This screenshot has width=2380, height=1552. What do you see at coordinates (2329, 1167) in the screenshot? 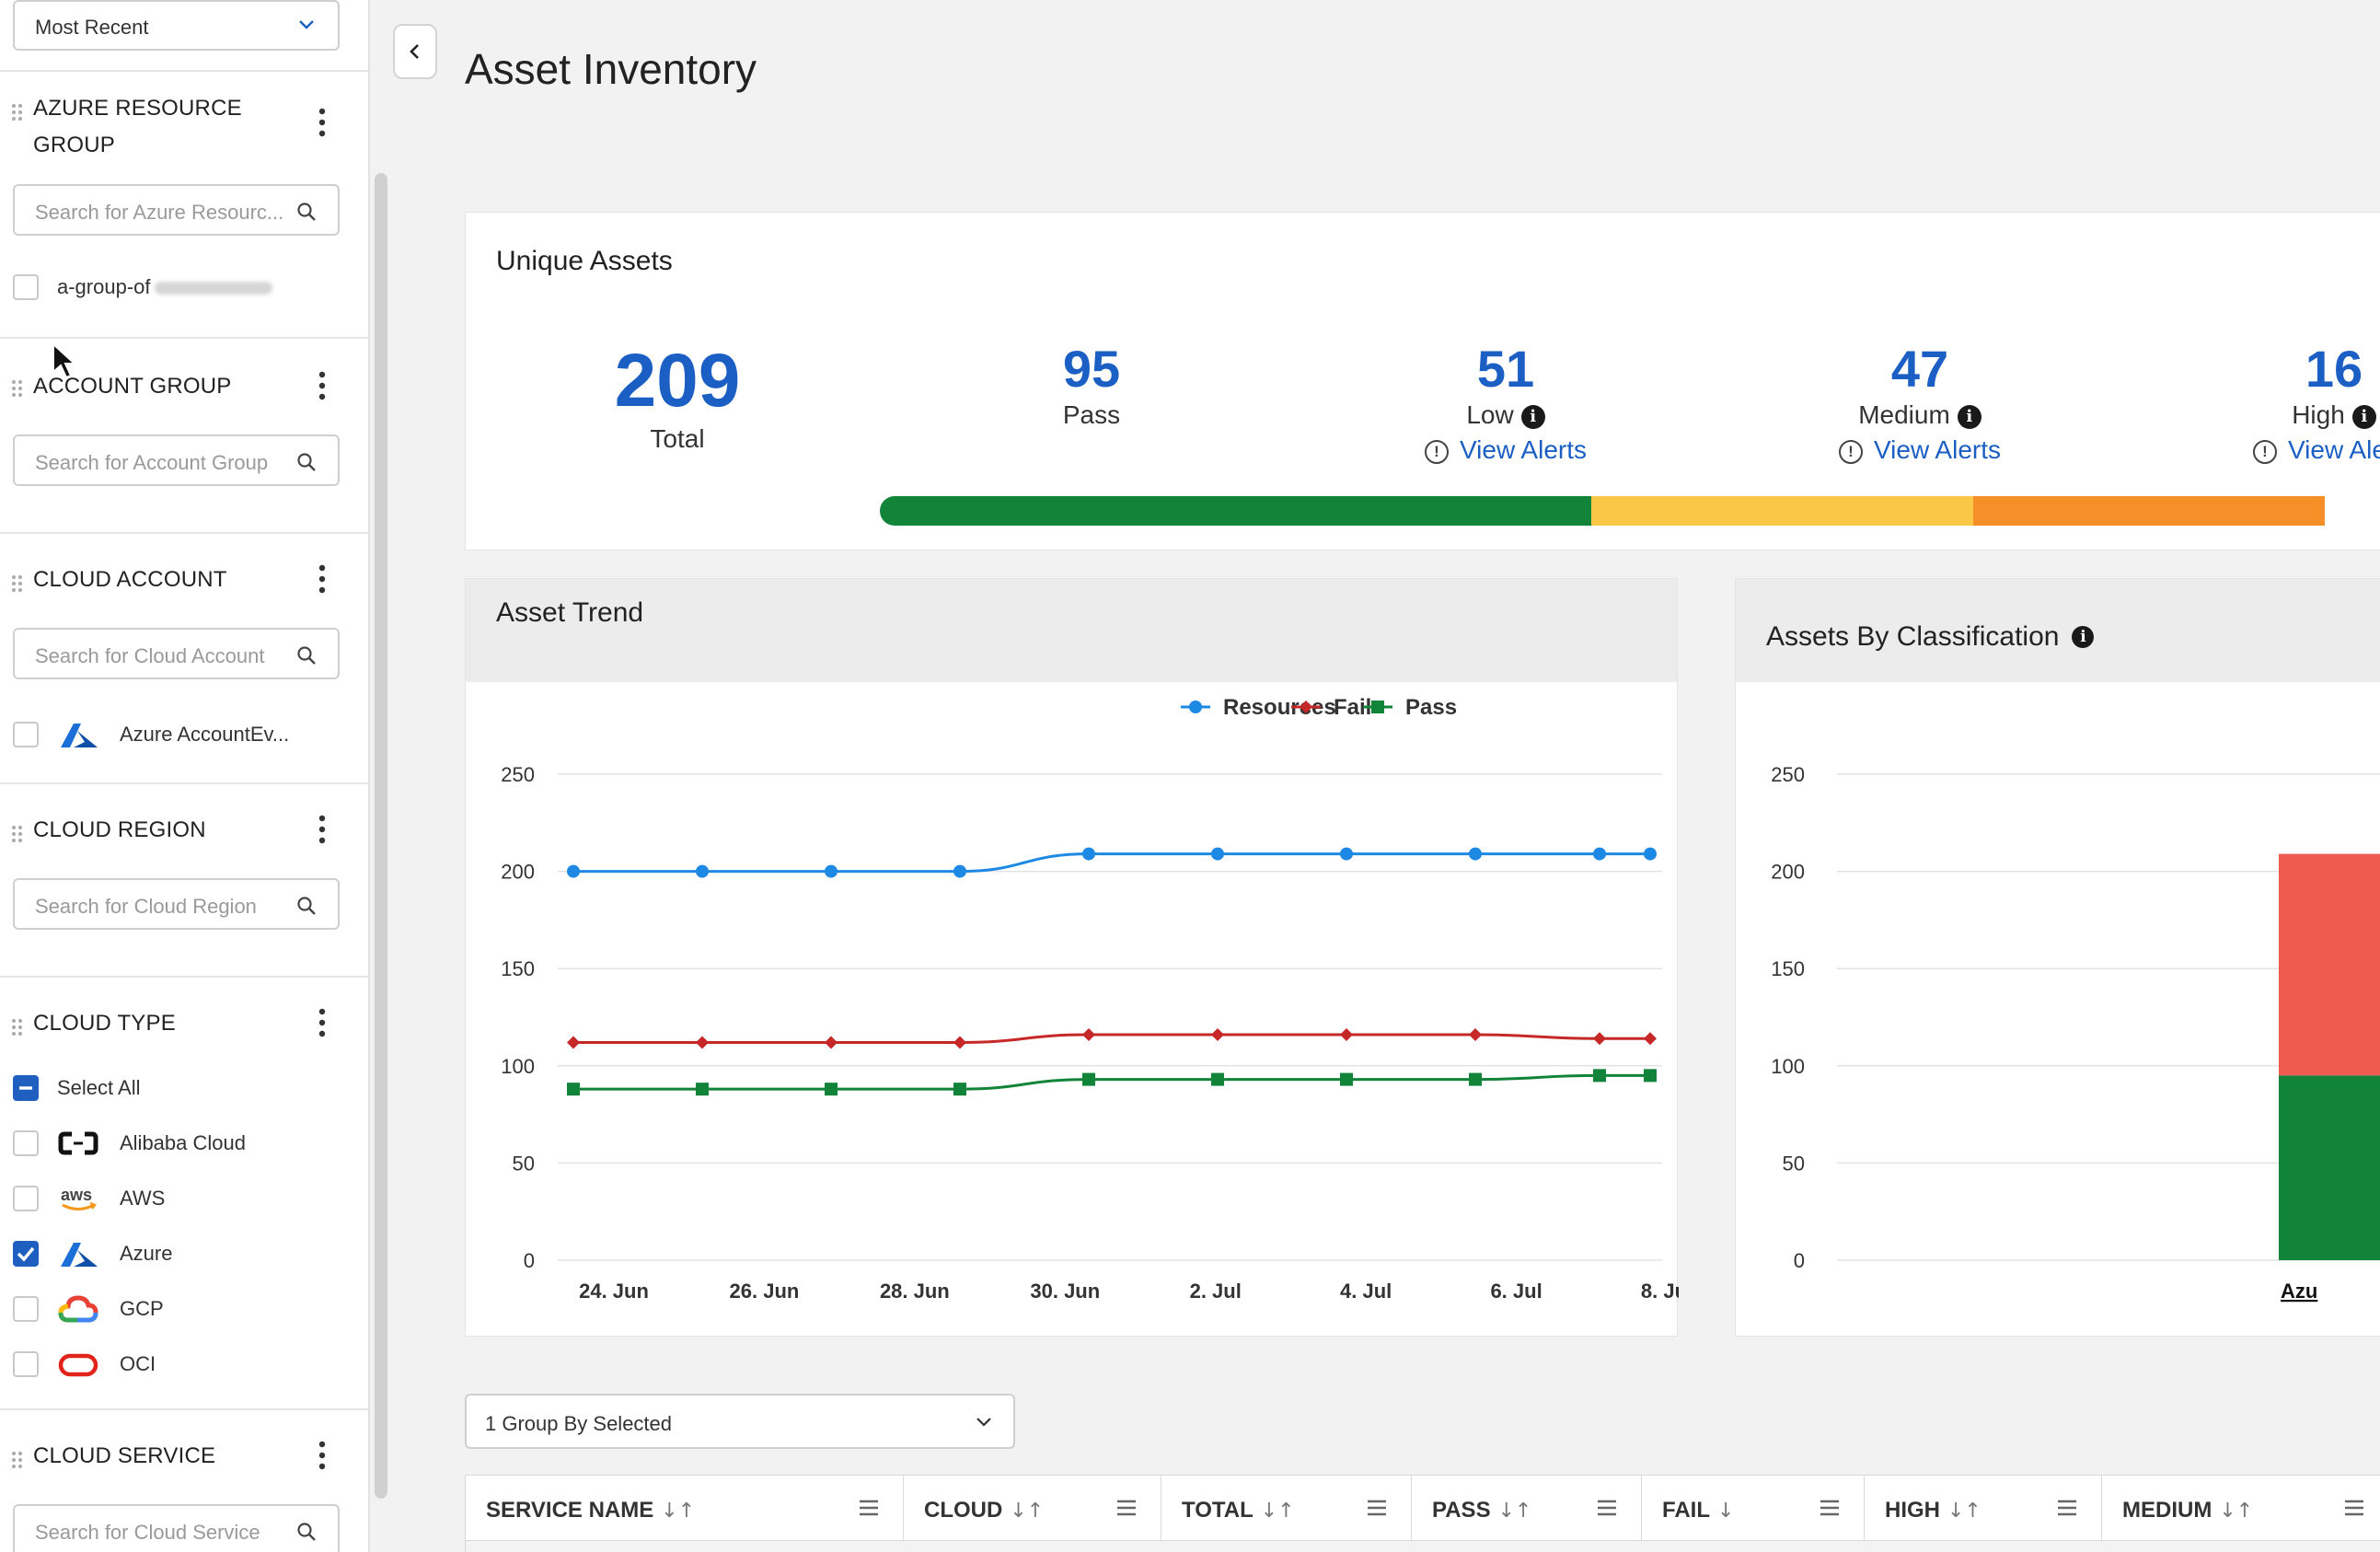
I see `bar-segment-pass` at bounding box center [2329, 1167].